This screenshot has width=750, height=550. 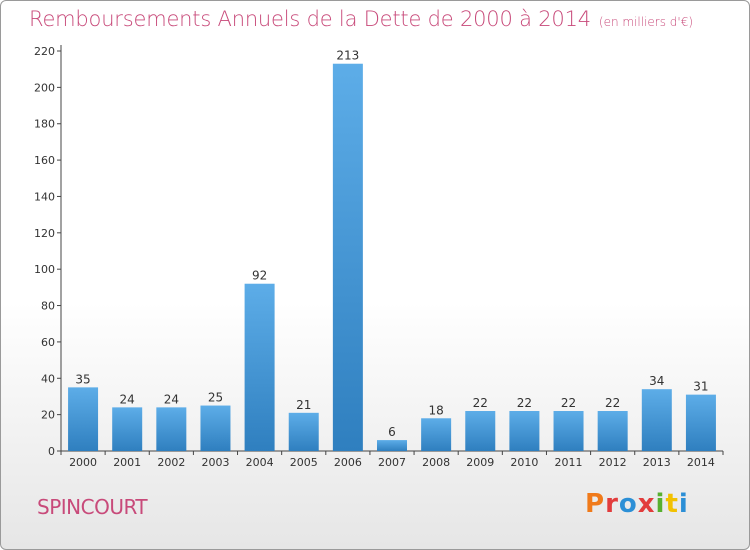 I want to click on chart-title-unit: (en milliers d'€), so click(x=646, y=22).